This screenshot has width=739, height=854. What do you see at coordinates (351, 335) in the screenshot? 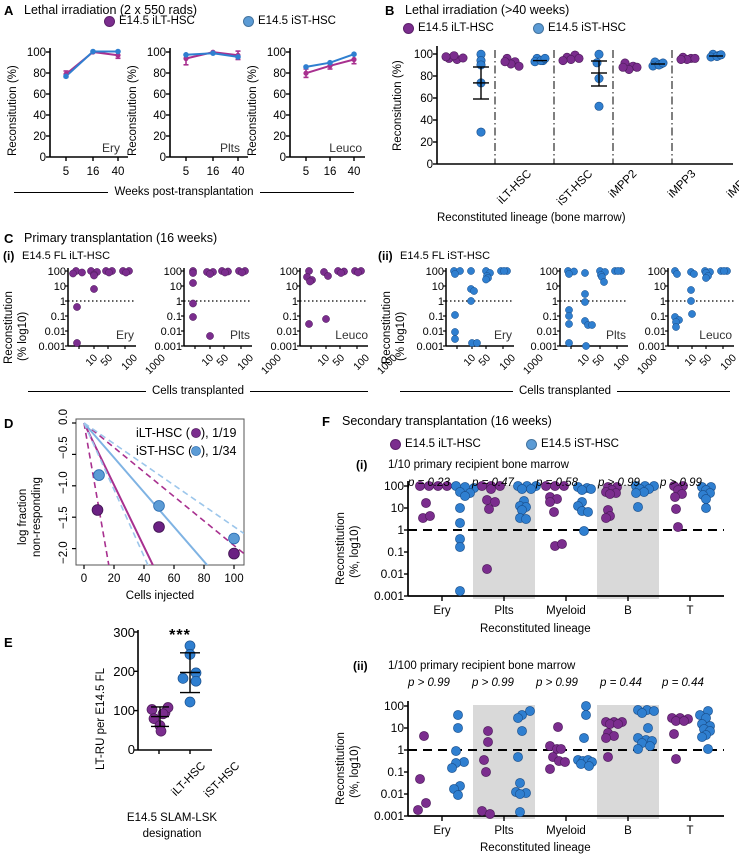
I see `svg-text: Leuco` at bounding box center [351, 335].